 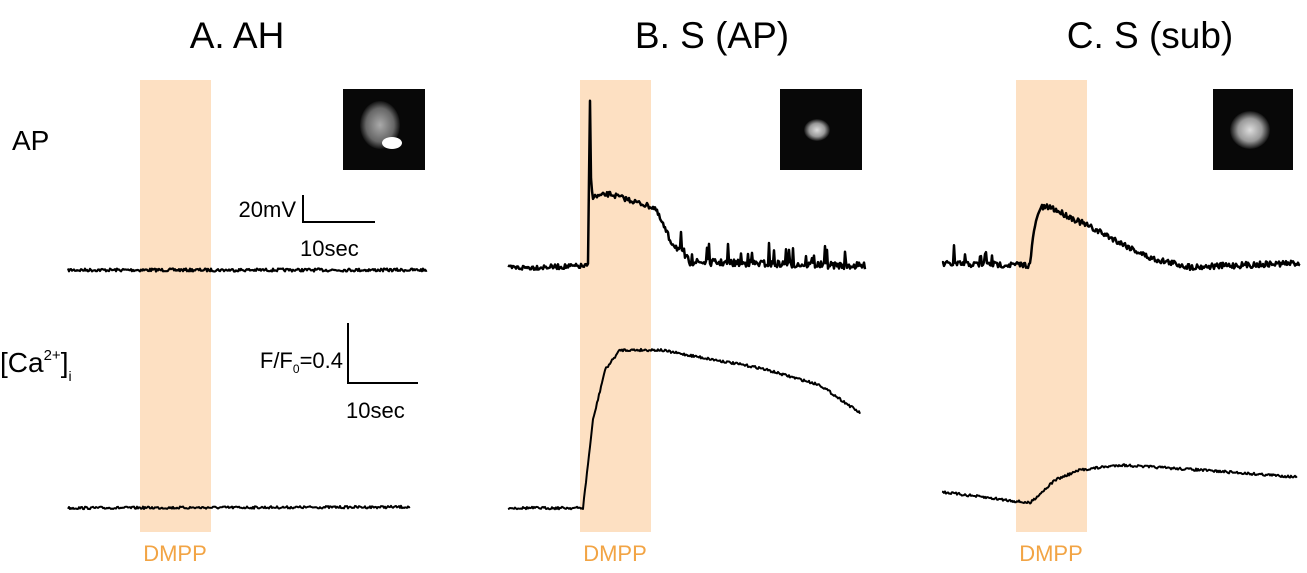 I want to click on superscript: 2+, so click(x=52, y=355).